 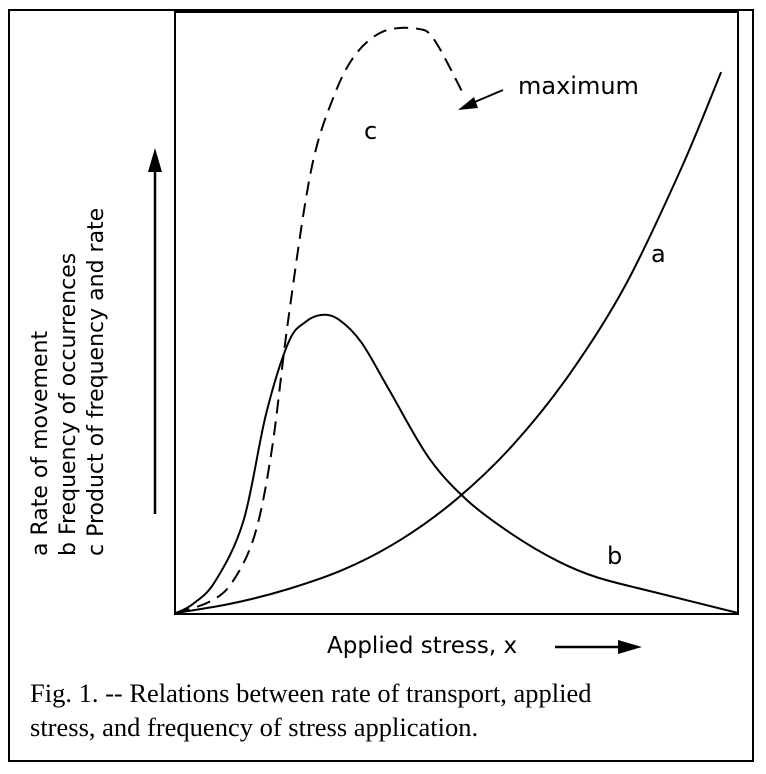 I want to click on x-axis-label: Applied stress, x, so click(x=422, y=646).